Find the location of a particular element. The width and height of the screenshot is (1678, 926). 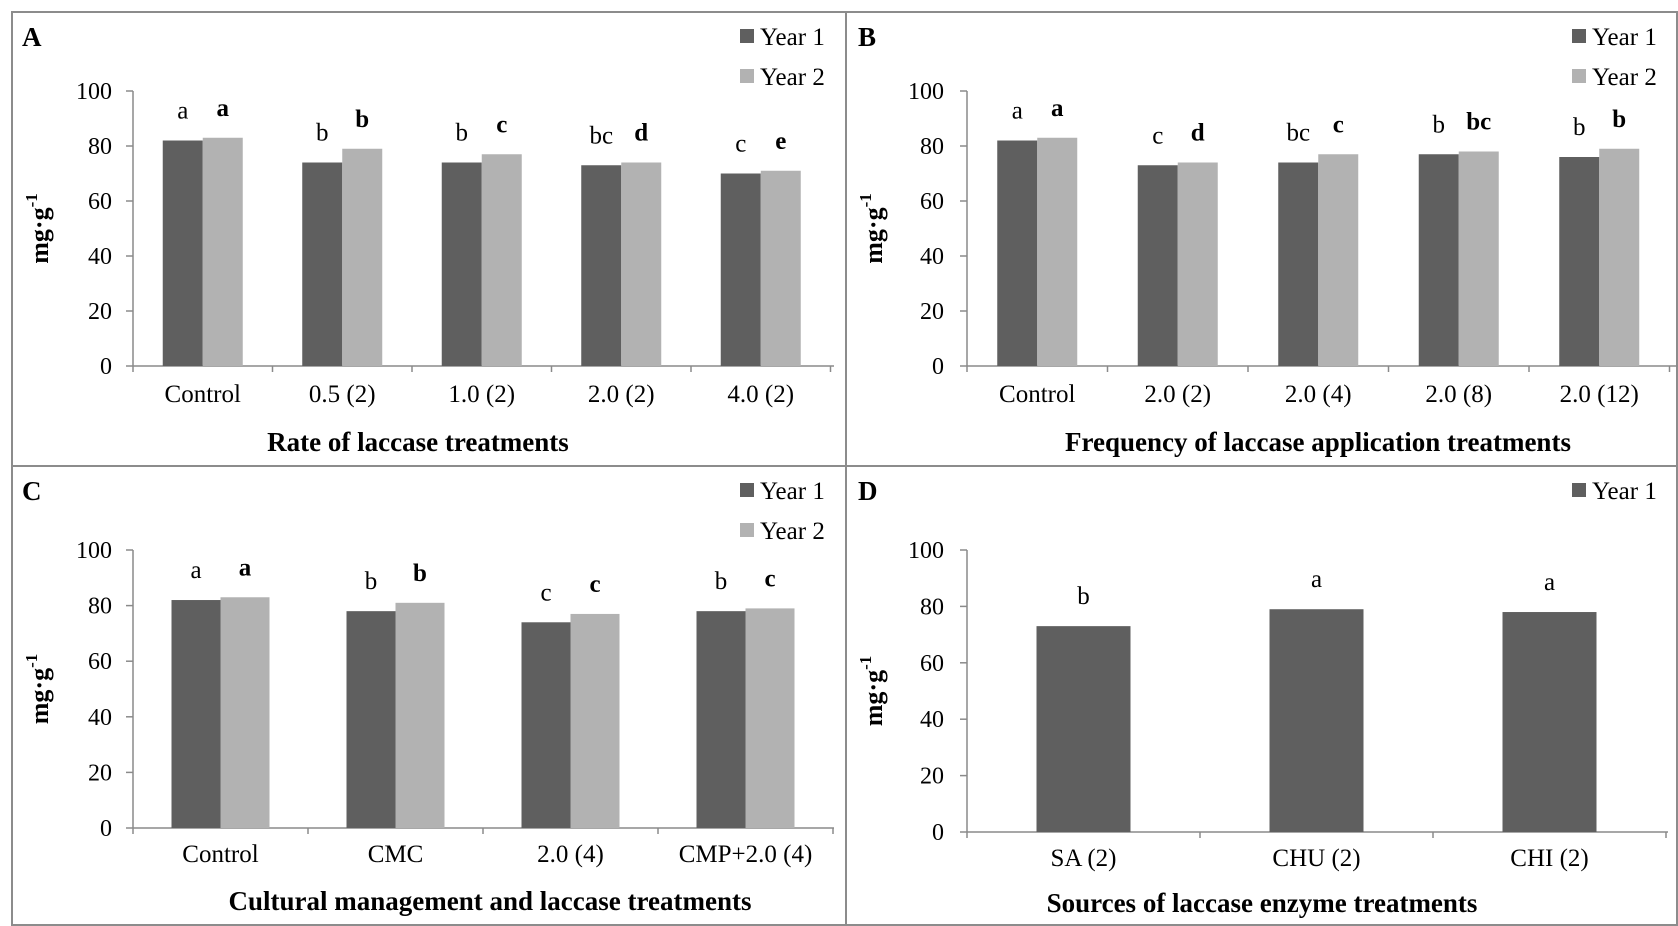

panel-letter: C is located at coordinates (32, 491).